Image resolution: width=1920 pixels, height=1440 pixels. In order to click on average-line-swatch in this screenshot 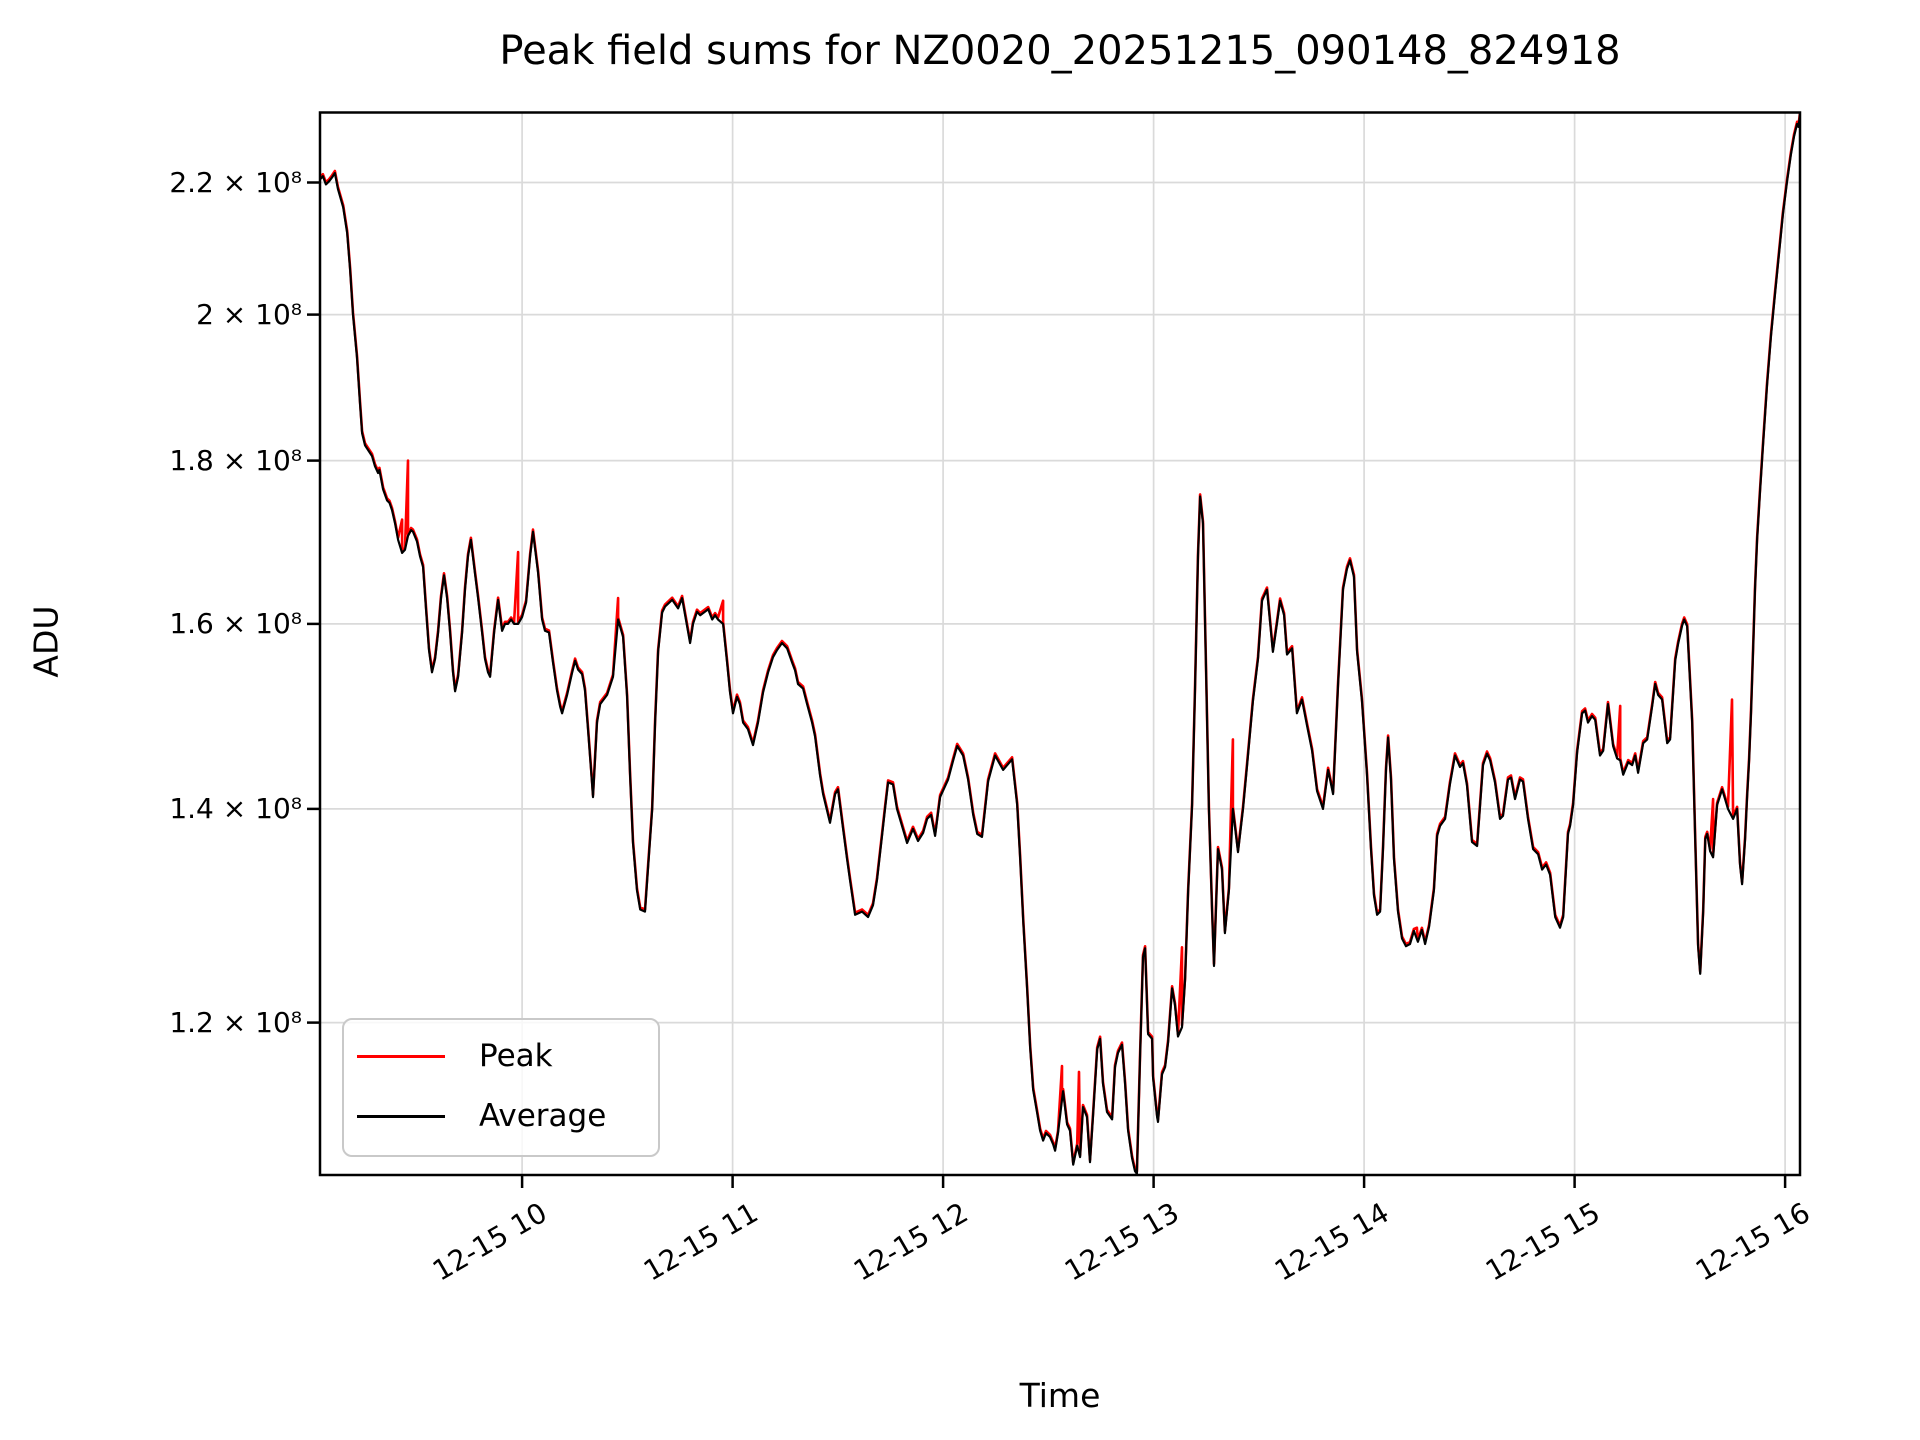, I will do `click(401, 1116)`.